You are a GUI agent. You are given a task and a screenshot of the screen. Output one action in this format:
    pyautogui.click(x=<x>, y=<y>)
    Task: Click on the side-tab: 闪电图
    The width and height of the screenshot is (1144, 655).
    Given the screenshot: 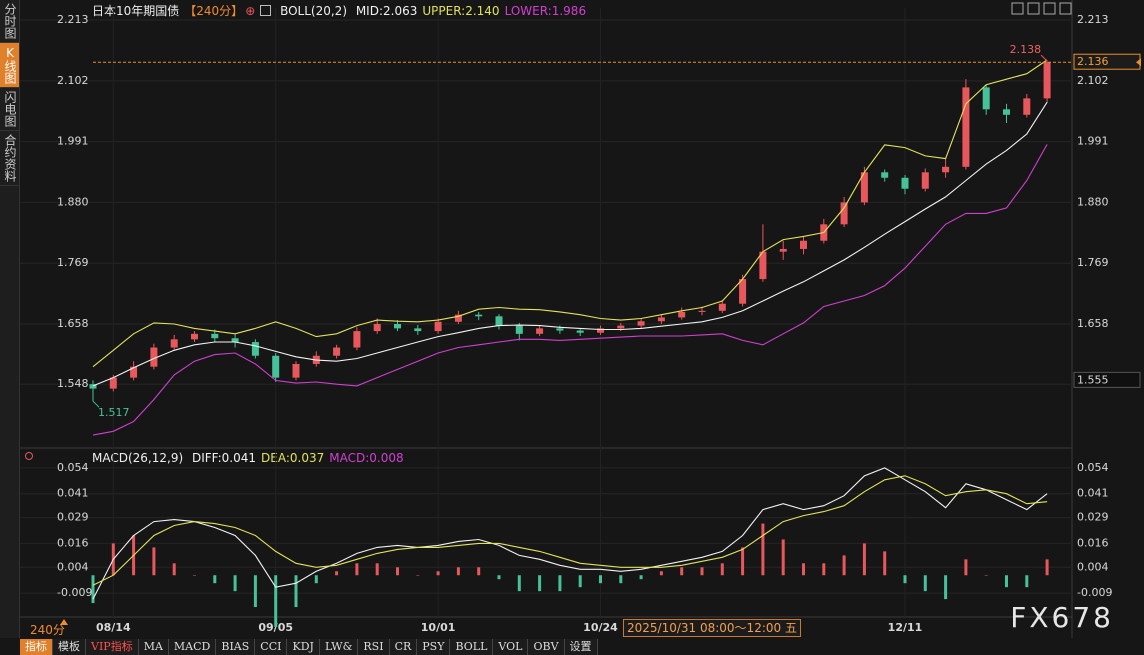 What is the action you would take?
    pyautogui.click(x=9, y=109)
    